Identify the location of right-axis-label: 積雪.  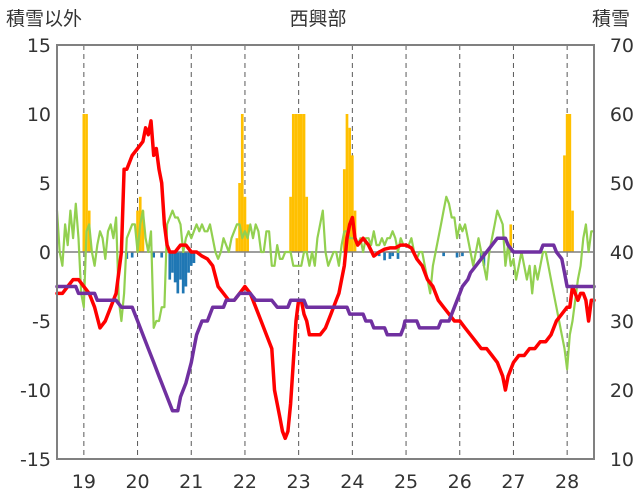
(611, 19).